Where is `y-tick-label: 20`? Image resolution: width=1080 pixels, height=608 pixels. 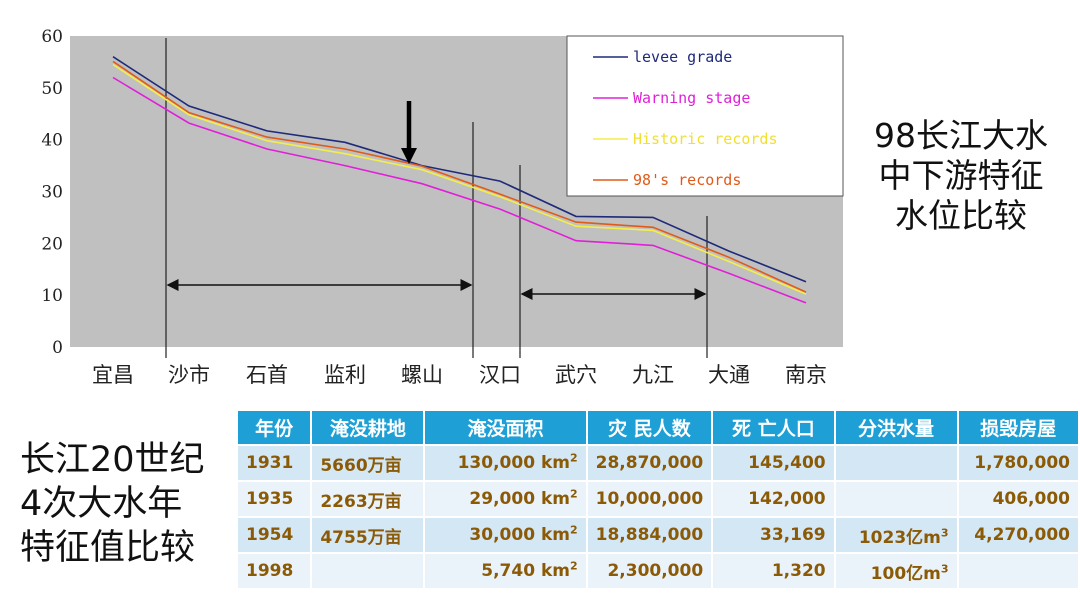
y-tick-label: 20 is located at coordinates (52, 244).